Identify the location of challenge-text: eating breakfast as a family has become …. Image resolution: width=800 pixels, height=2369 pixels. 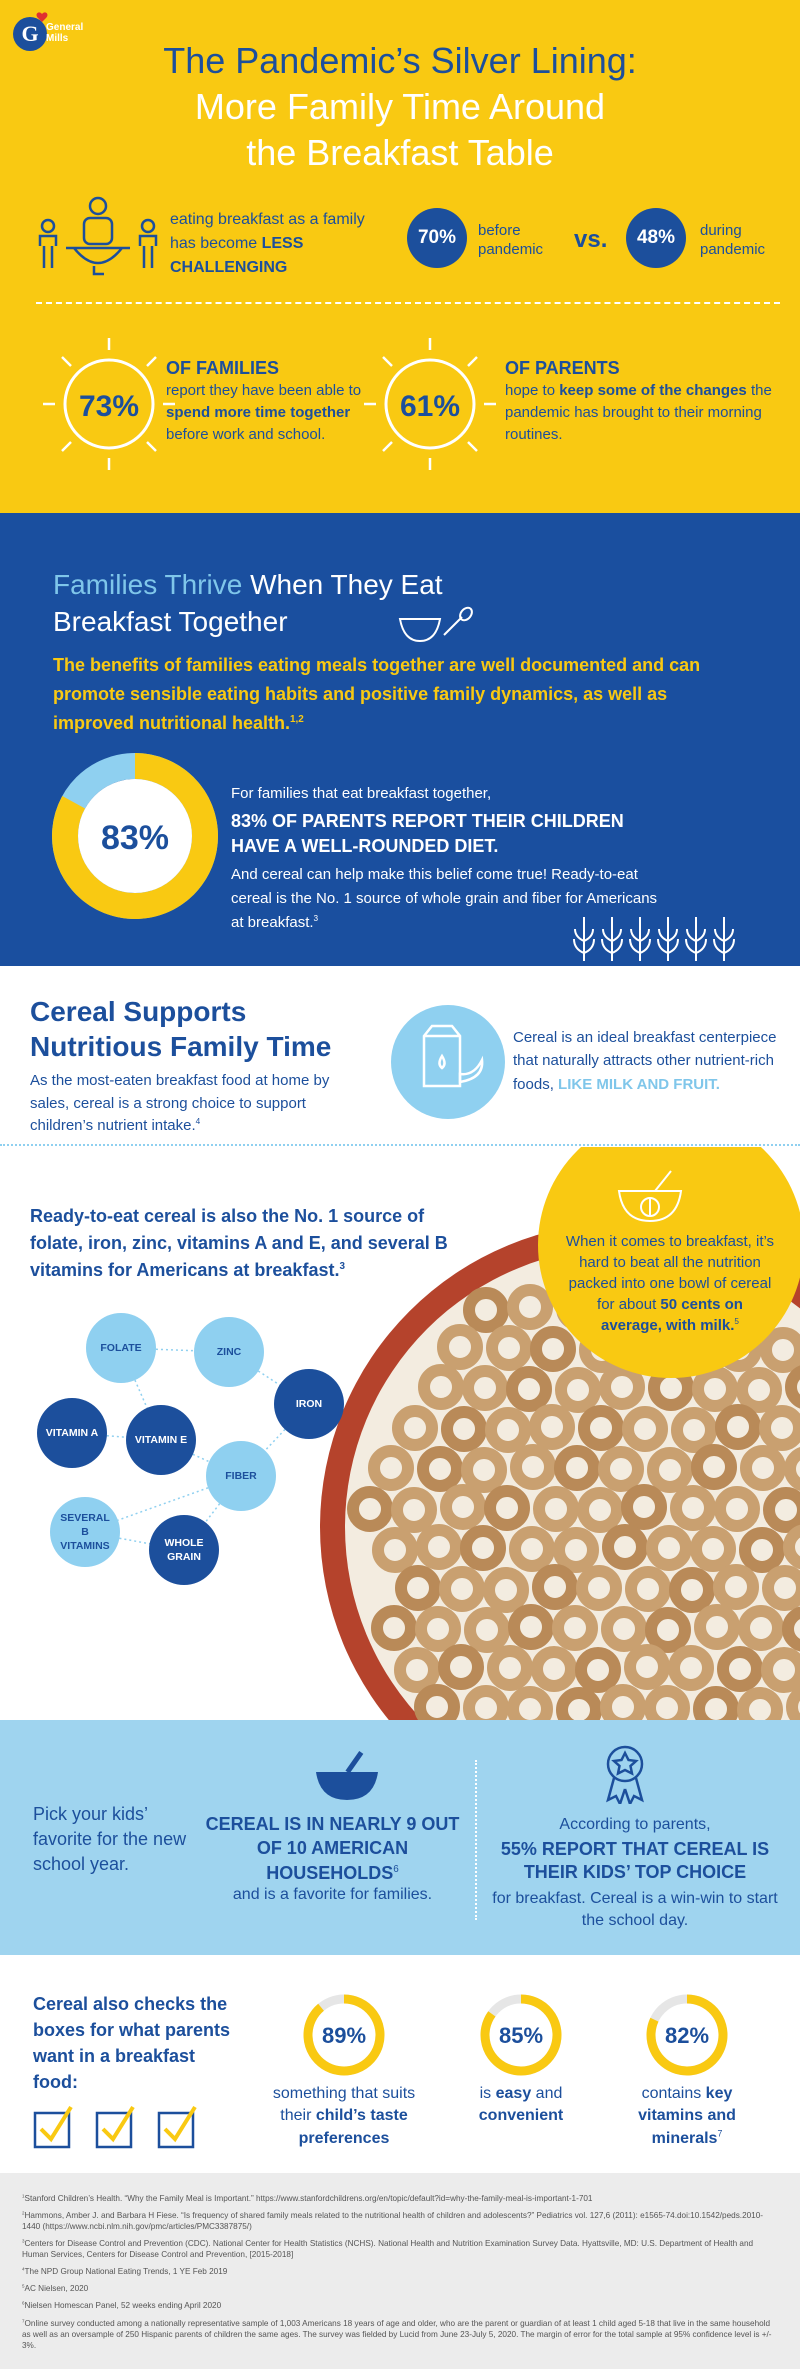
(270, 244).